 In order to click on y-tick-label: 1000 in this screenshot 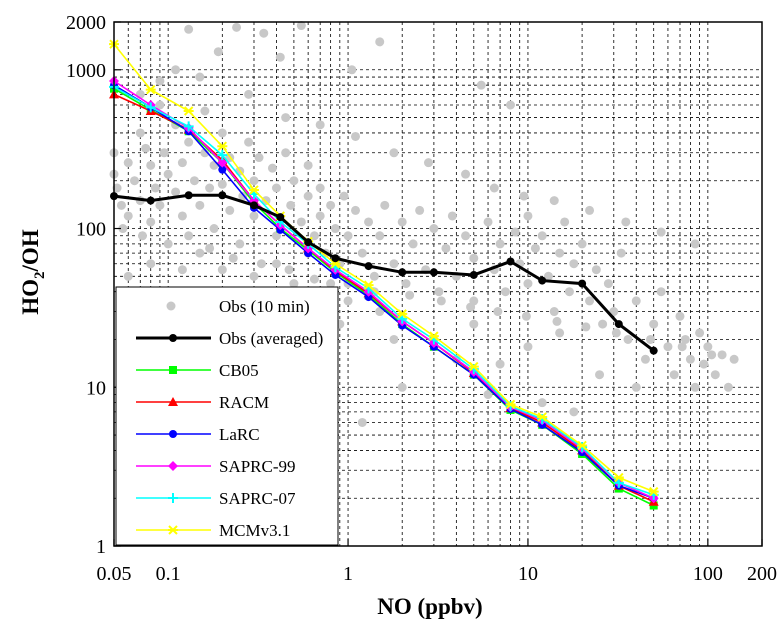, I will do `click(86, 71)`.